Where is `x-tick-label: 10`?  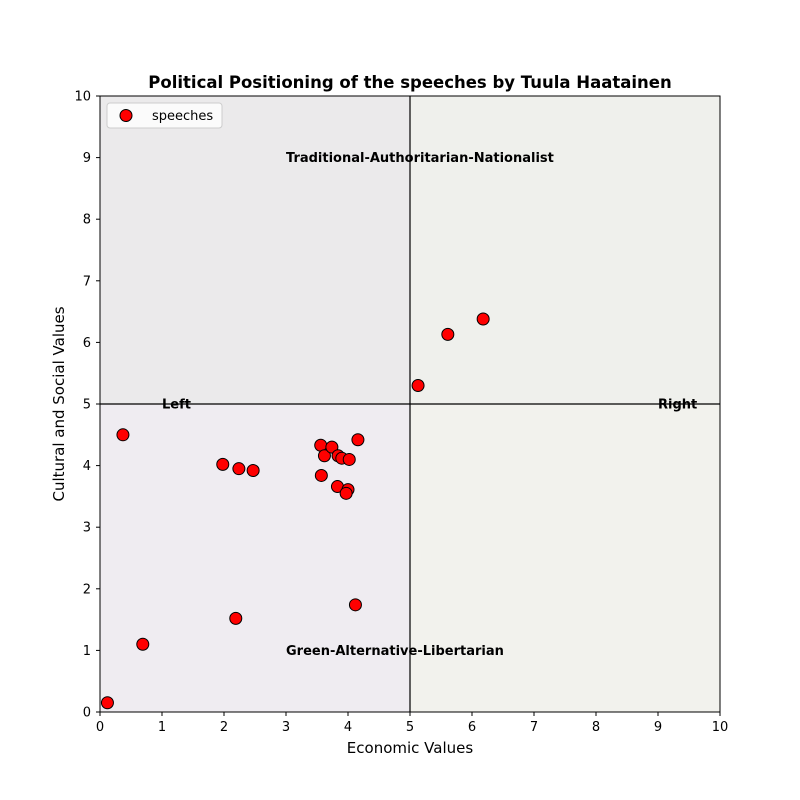
x-tick-label: 10 is located at coordinates (720, 727).